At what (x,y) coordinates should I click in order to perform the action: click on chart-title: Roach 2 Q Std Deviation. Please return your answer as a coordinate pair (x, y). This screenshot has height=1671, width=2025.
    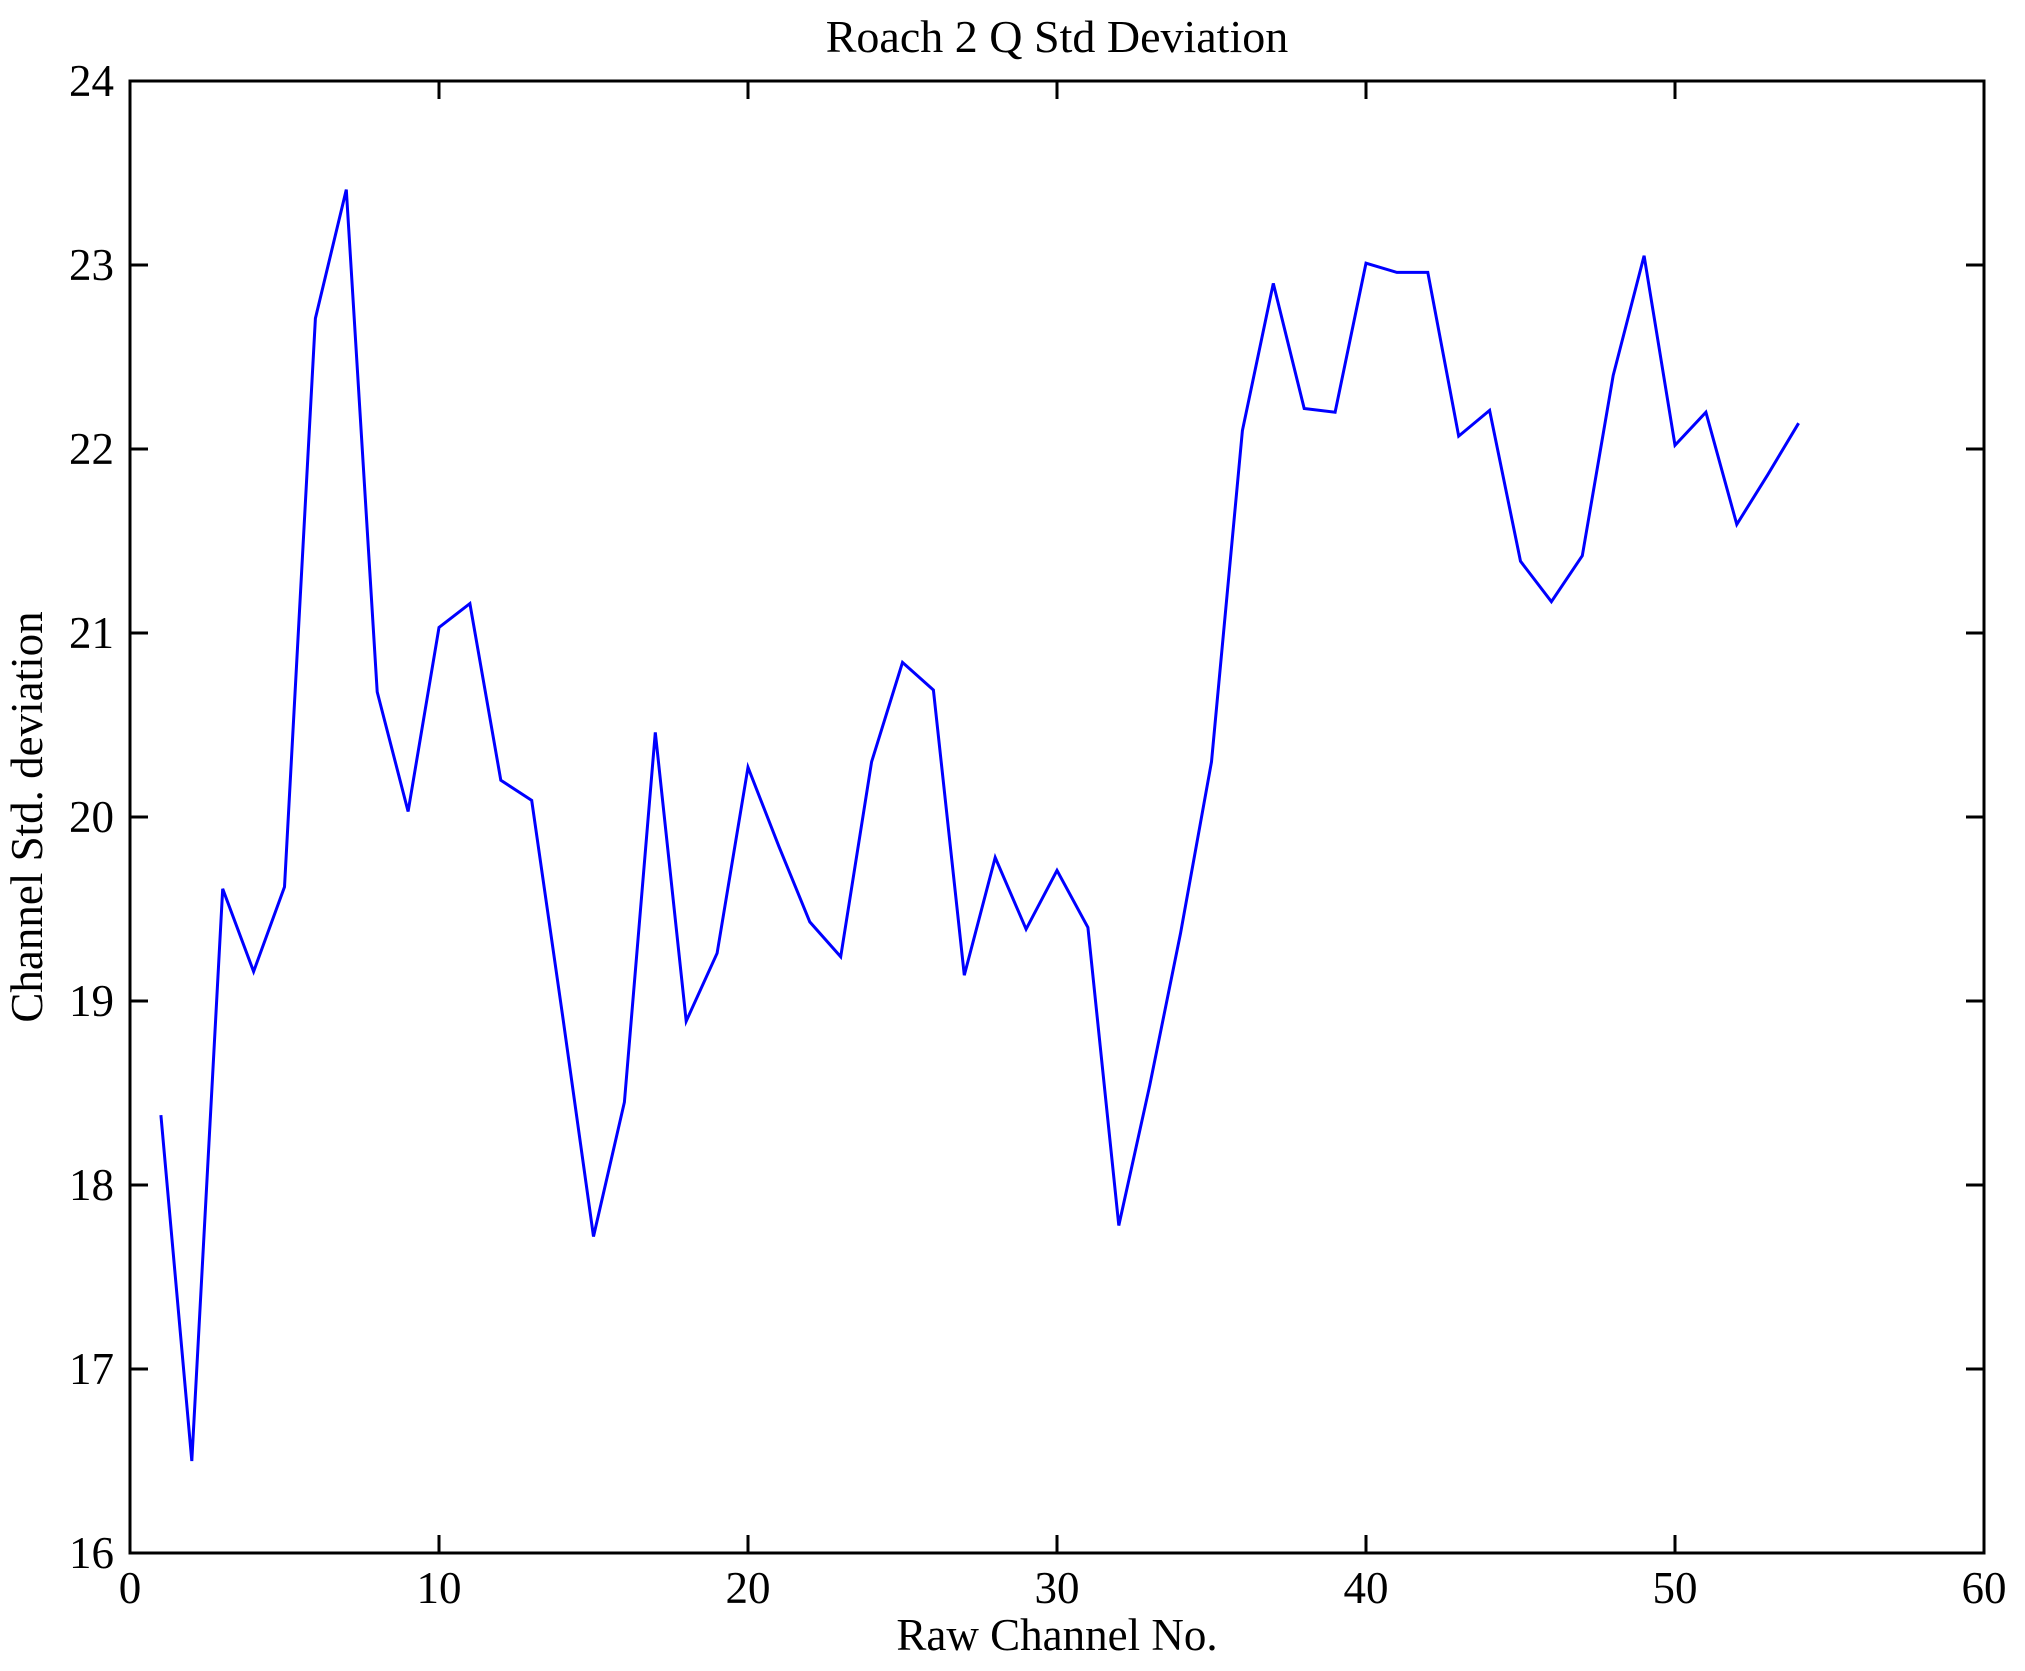
    Looking at the image, I should click on (1057, 36).